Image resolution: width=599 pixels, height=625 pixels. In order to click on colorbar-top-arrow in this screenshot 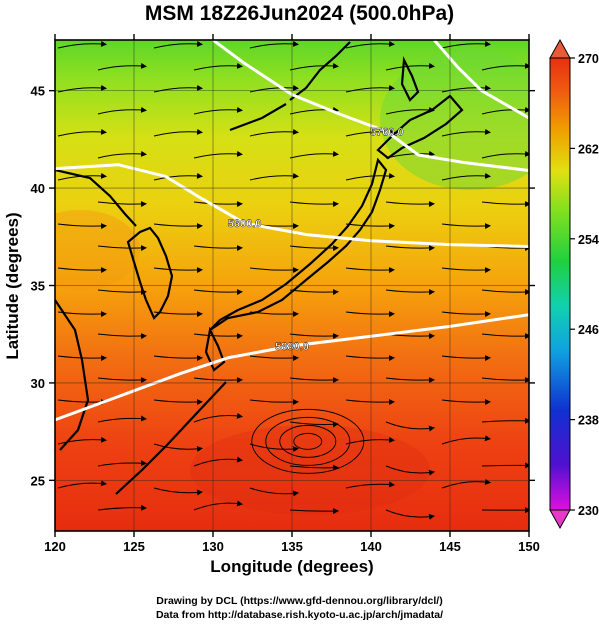, I will do `click(560, 48)`.